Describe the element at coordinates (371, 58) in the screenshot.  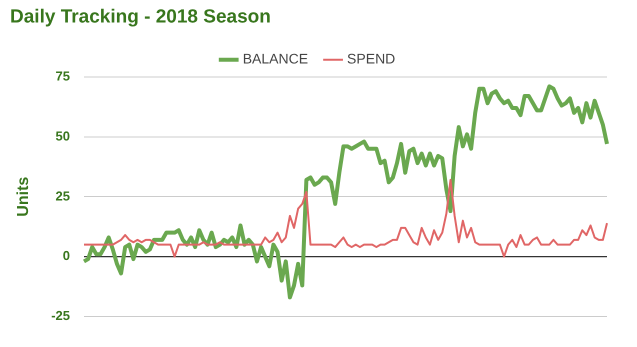
I see `legend-label: SPEND` at that location.